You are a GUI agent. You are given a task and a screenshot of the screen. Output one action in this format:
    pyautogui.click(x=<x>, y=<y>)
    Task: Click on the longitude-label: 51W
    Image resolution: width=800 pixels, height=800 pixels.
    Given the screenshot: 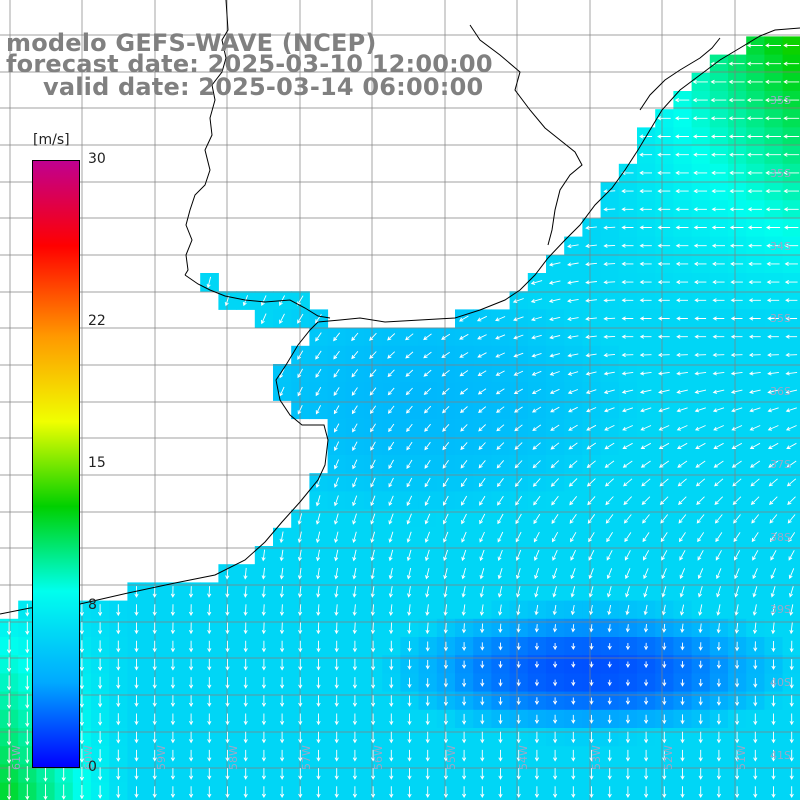 What is the action you would take?
    pyautogui.click(x=741, y=757)
    